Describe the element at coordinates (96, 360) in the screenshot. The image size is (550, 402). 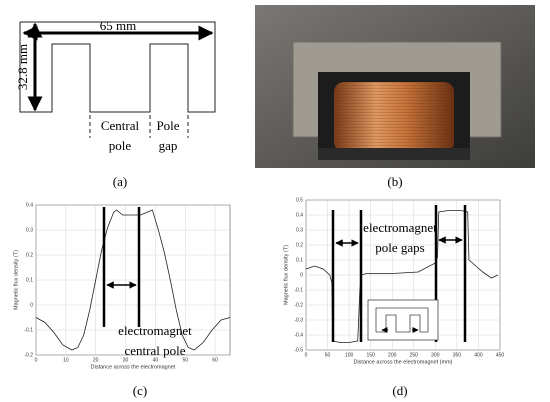
I see `x-tick-label: 20` at that location.